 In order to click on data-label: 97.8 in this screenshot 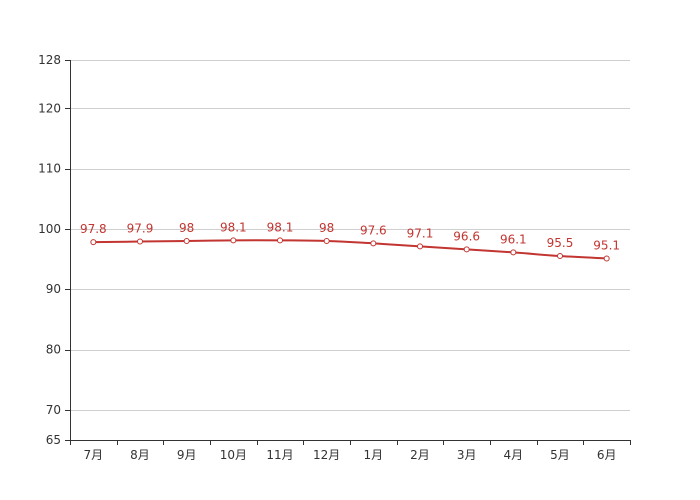, I will do `click(93, 229)`.